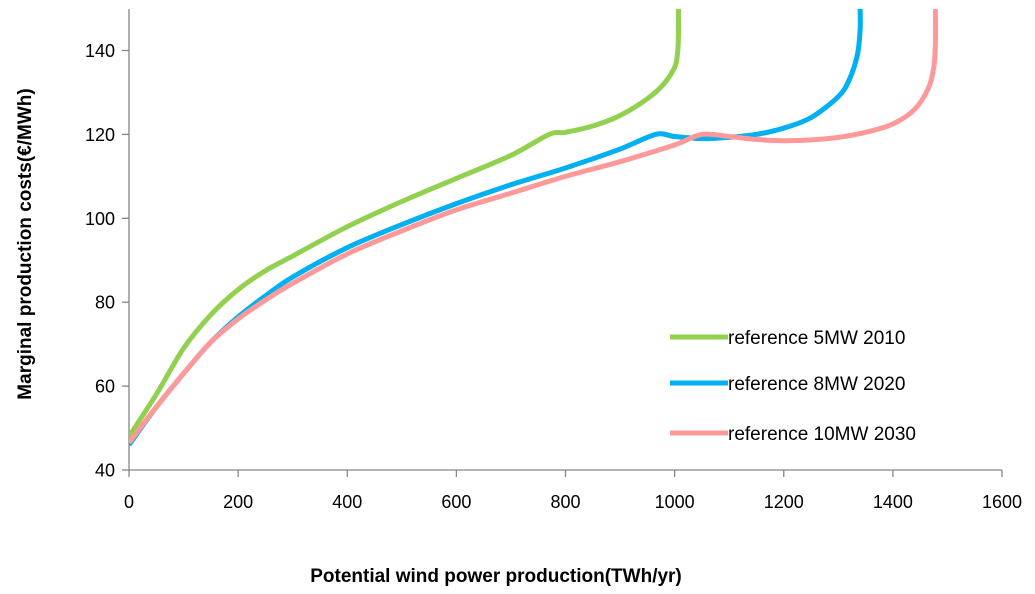  Describe the element at coordinates (565, 502) in the screenshot. I see `x-tick-label: 800` at that location.